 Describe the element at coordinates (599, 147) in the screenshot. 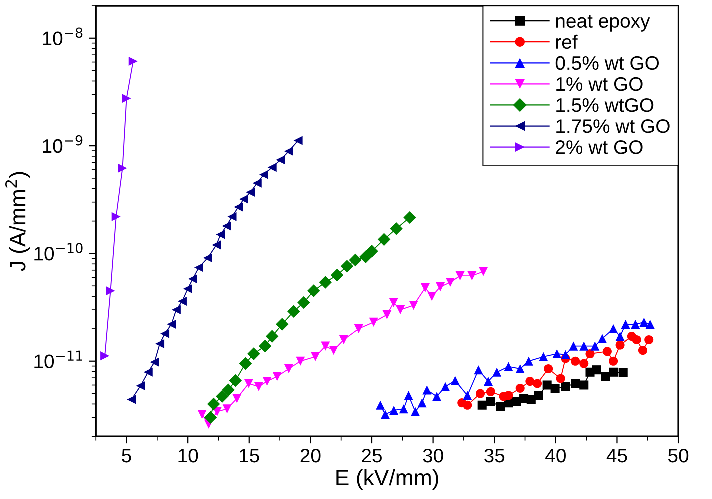

I see `legend-label: 2% wt GO` at that location.